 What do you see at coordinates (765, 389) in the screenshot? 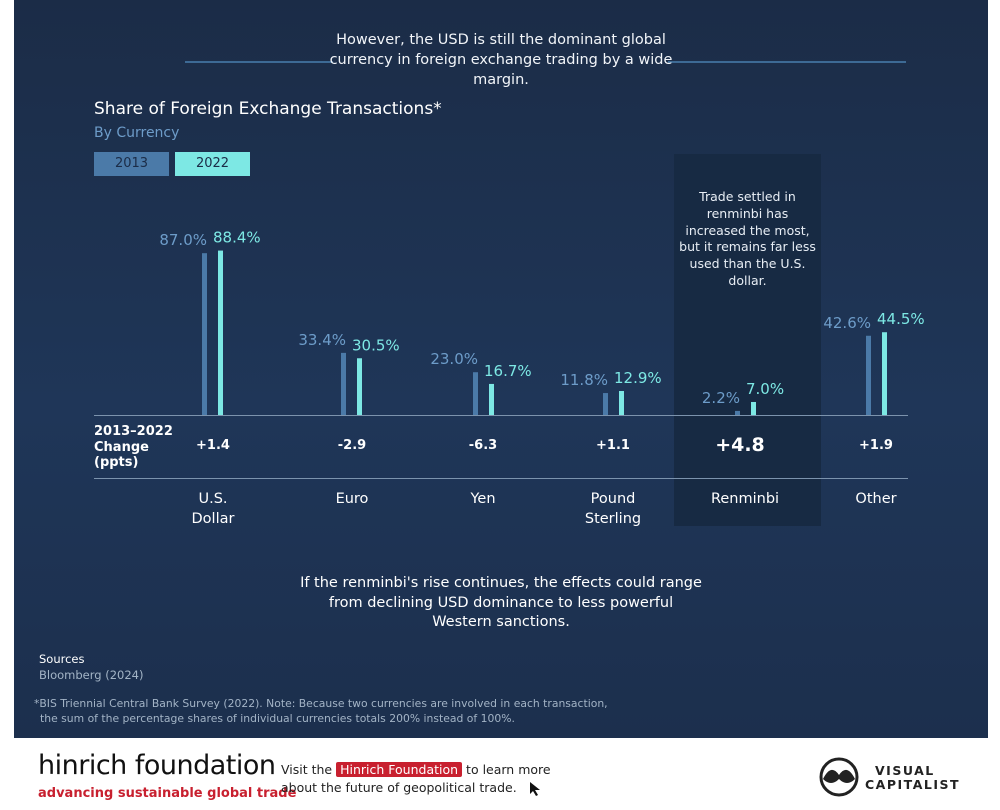
I see `label-renminbi-2022: 7.0%` at bounding box center [765, 389].